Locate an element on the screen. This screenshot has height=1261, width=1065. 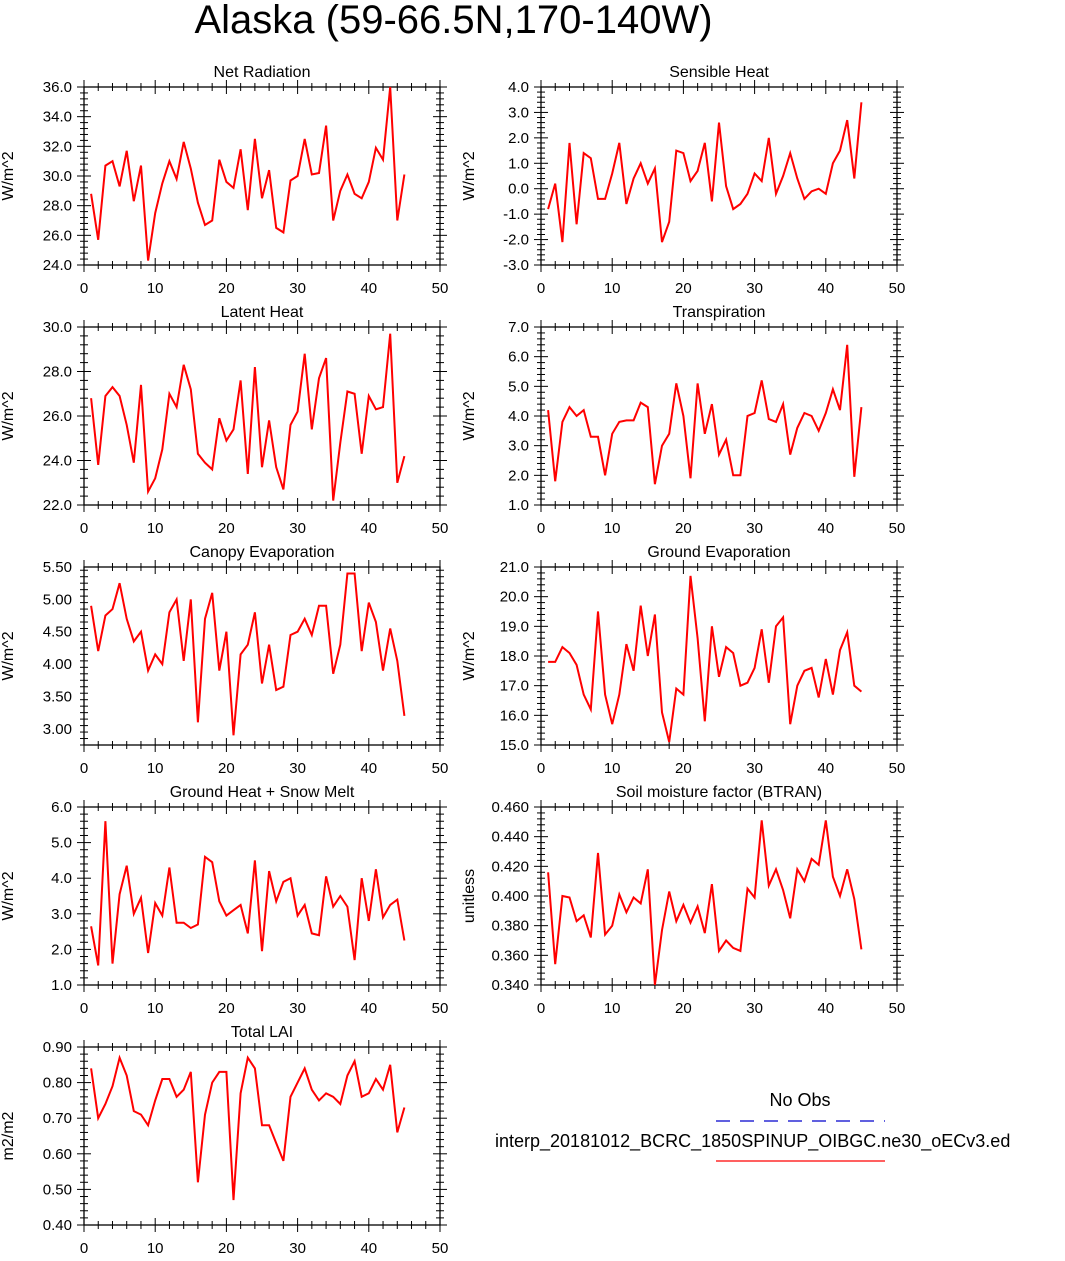
y-tick-label: -2.0 is located at coordinates (516, 240).